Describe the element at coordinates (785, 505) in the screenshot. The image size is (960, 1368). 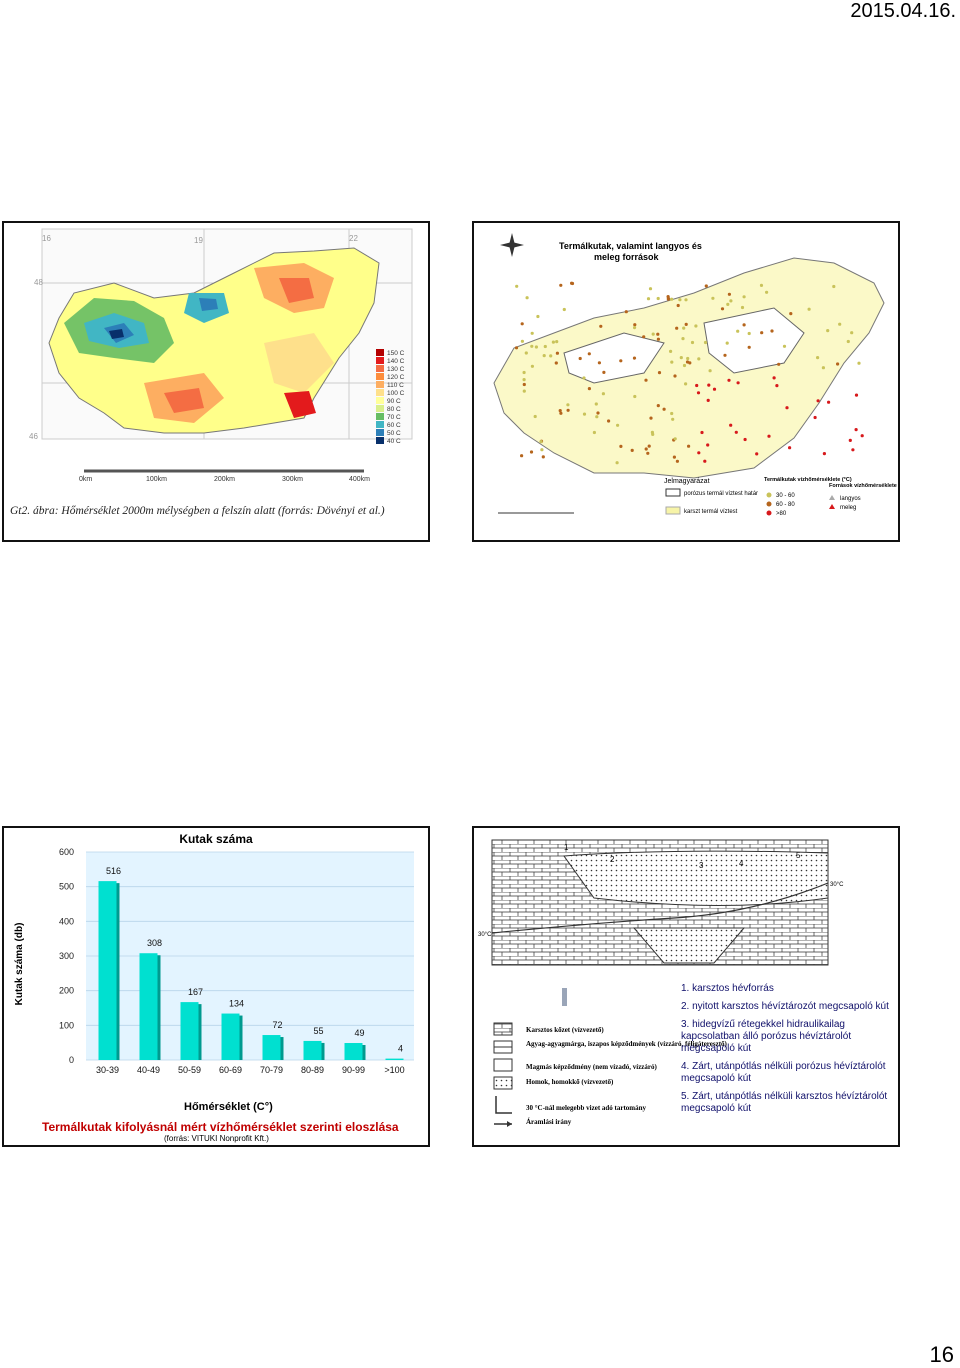
I see `well-legend: 60 - 80` at that location.